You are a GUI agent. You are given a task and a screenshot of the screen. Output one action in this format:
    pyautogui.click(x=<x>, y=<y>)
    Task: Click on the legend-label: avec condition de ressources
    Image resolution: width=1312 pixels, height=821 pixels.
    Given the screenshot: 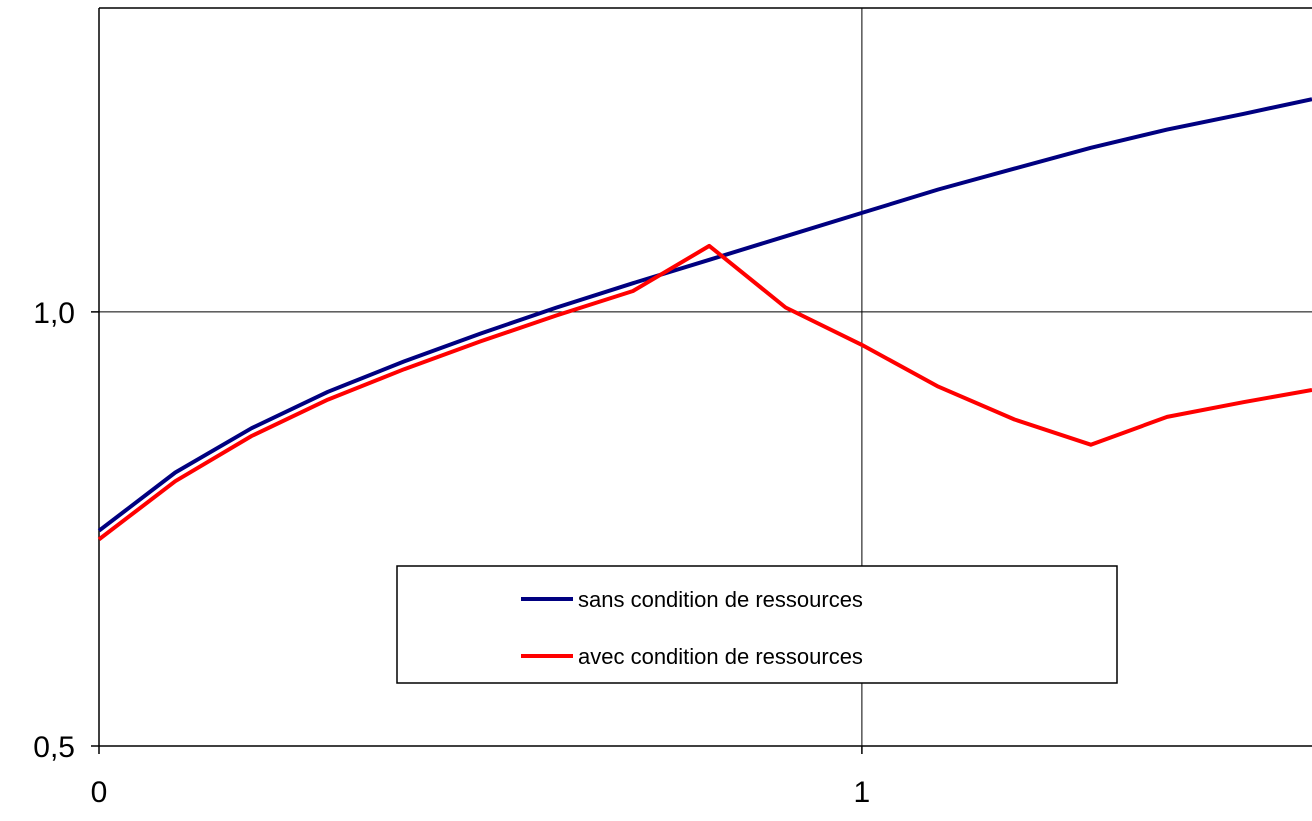 What is the action you would take?
    pyautogui.click(x=720, y=656)
    